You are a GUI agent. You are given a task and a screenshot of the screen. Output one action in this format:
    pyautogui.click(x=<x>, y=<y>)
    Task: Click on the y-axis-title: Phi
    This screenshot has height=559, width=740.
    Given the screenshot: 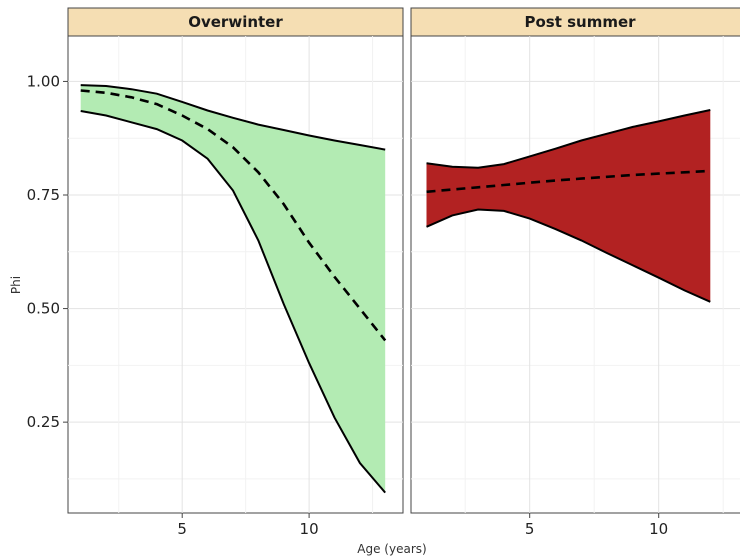 What is the action you would take?
    pyautogui.click(x=16, y=285)
    